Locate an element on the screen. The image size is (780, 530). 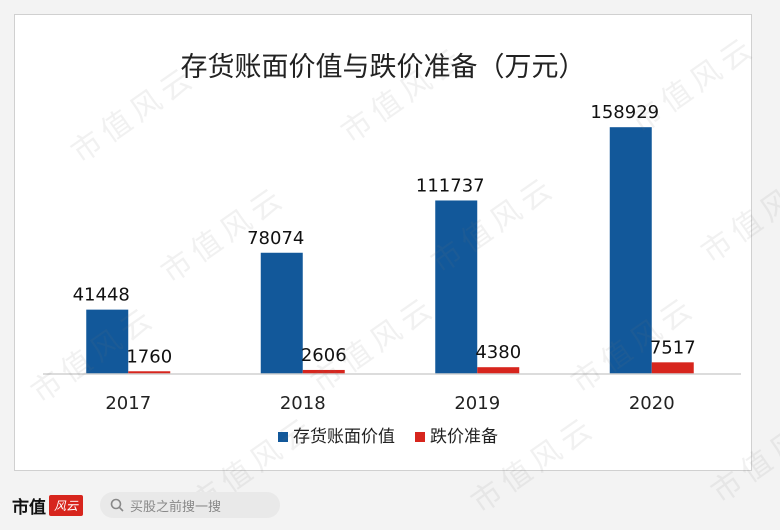
legend-label-0: 存货账面价值 is located at coordinates (344, 437).